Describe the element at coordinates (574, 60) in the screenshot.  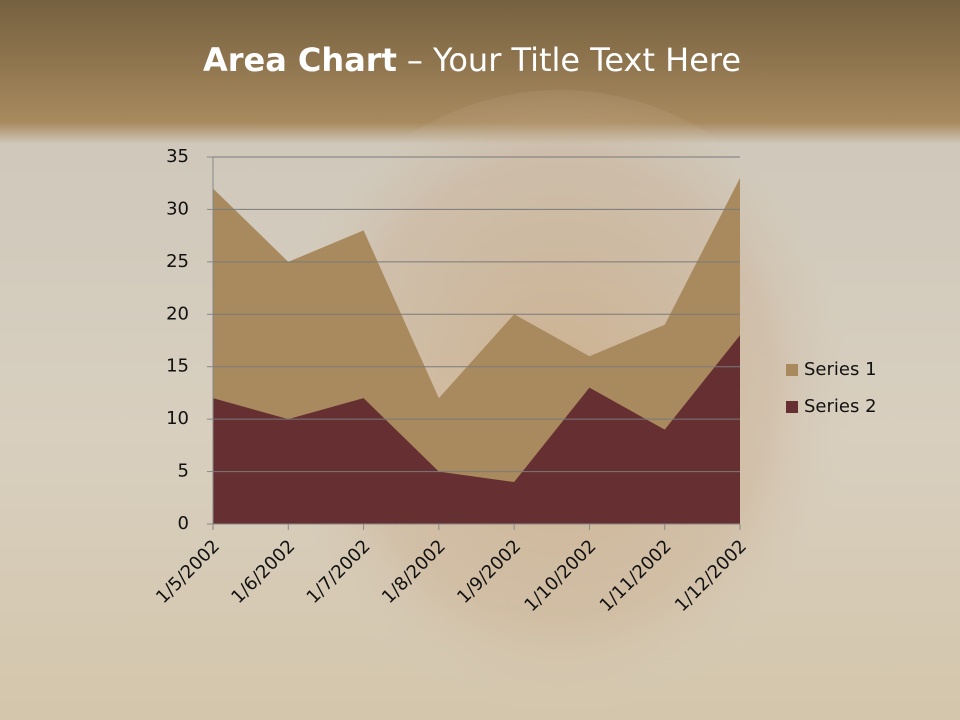
I see `title-rest: – Your Title Text Here` at that location.